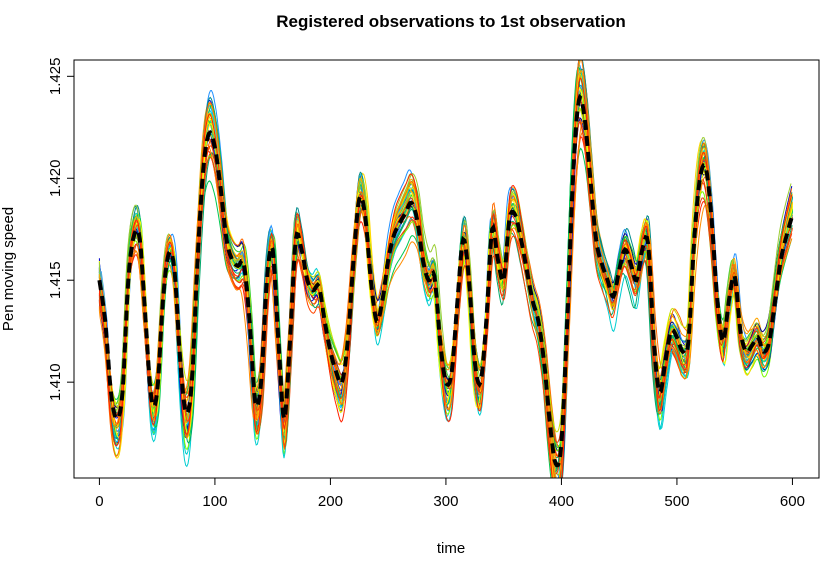 This screenshot has width=835, height=563. I want to click on x-axis: 0 100 200 300 400 500 600, so click(450, 493).